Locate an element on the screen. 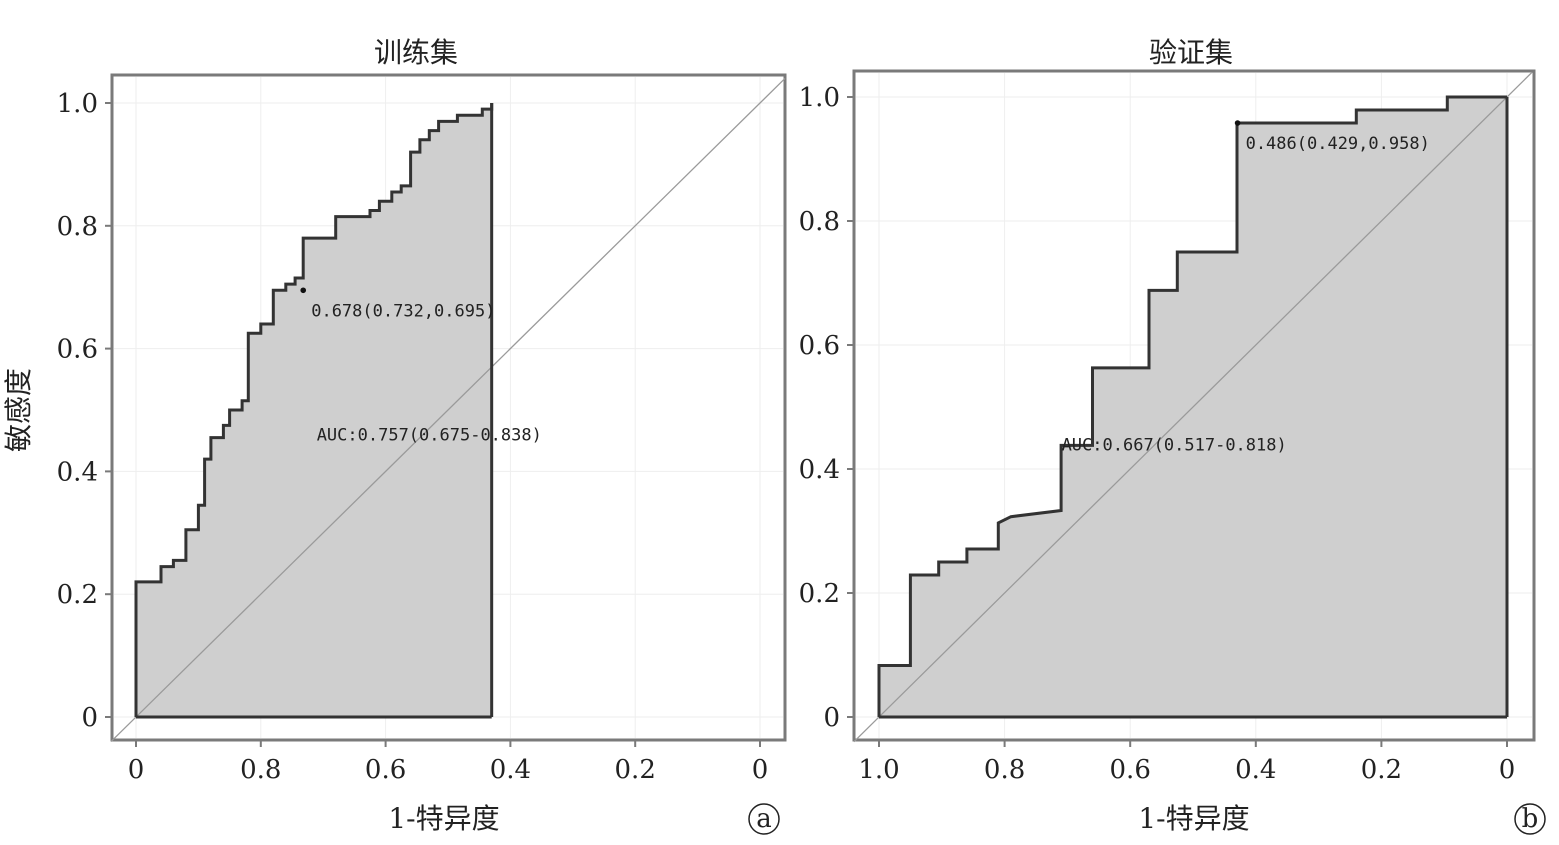 The image size is (1559, 845). auc-label: AUC:0.757(0.675-0.838) is located at coordinates (429, 436).